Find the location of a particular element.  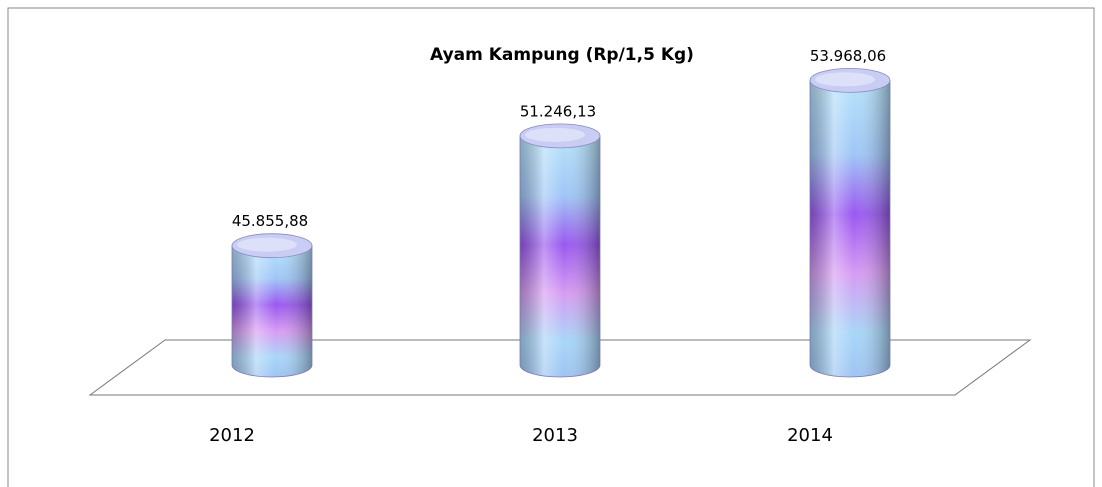

x-tick-label: 2013 is located at coordinates (555, 435).